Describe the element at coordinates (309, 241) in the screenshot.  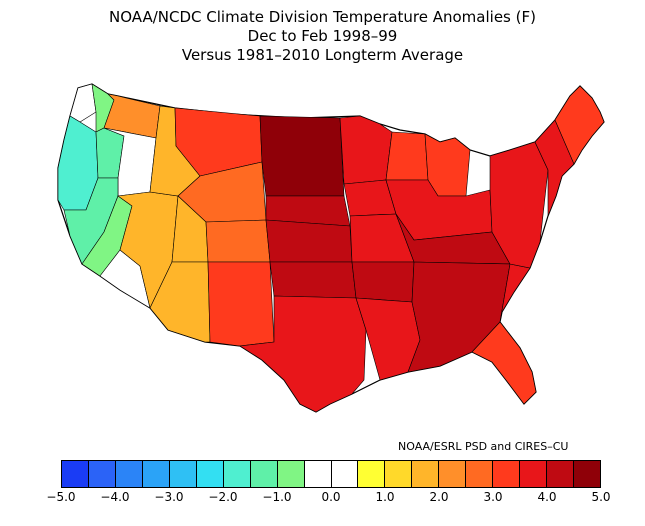
I see `region-kansas` at that location.